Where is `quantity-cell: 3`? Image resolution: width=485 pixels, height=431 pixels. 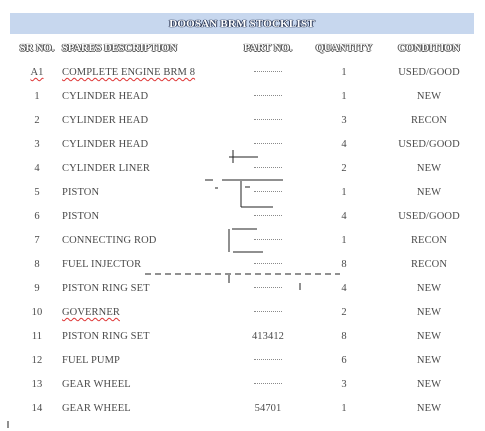
quantity-cell: 3 is located at coordinates (344, 121).